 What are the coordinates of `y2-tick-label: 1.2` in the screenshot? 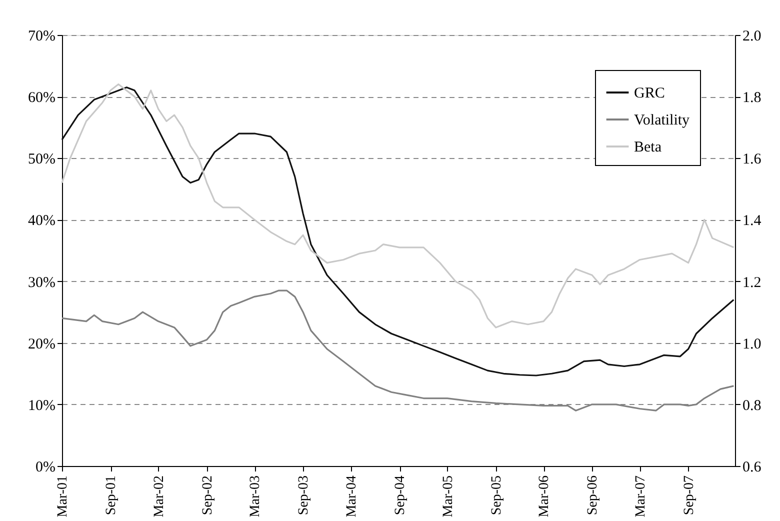 It's located at (752, 282).